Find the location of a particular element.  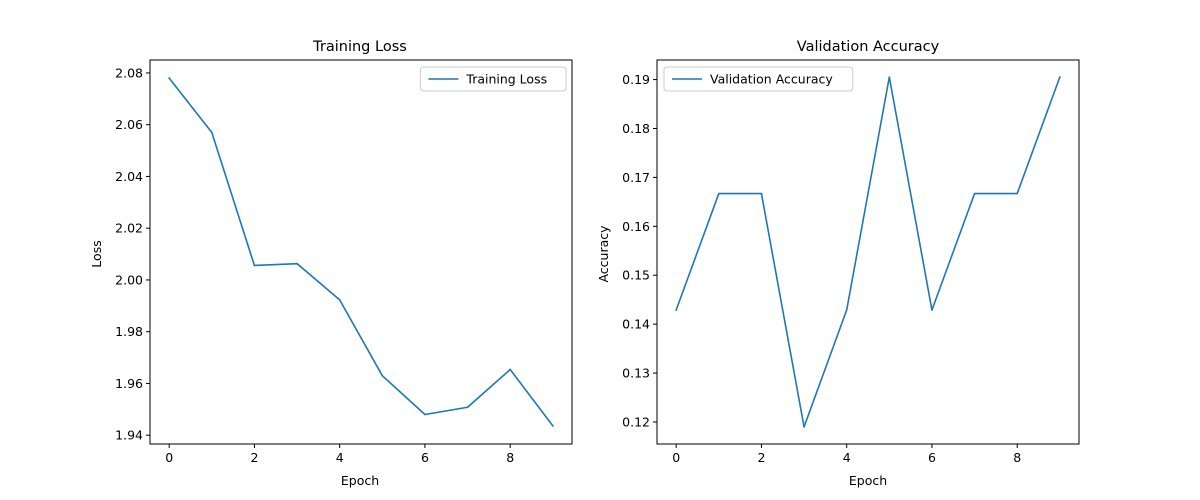

y-tick-label: 0.19 is located at coordinates (636, 79).